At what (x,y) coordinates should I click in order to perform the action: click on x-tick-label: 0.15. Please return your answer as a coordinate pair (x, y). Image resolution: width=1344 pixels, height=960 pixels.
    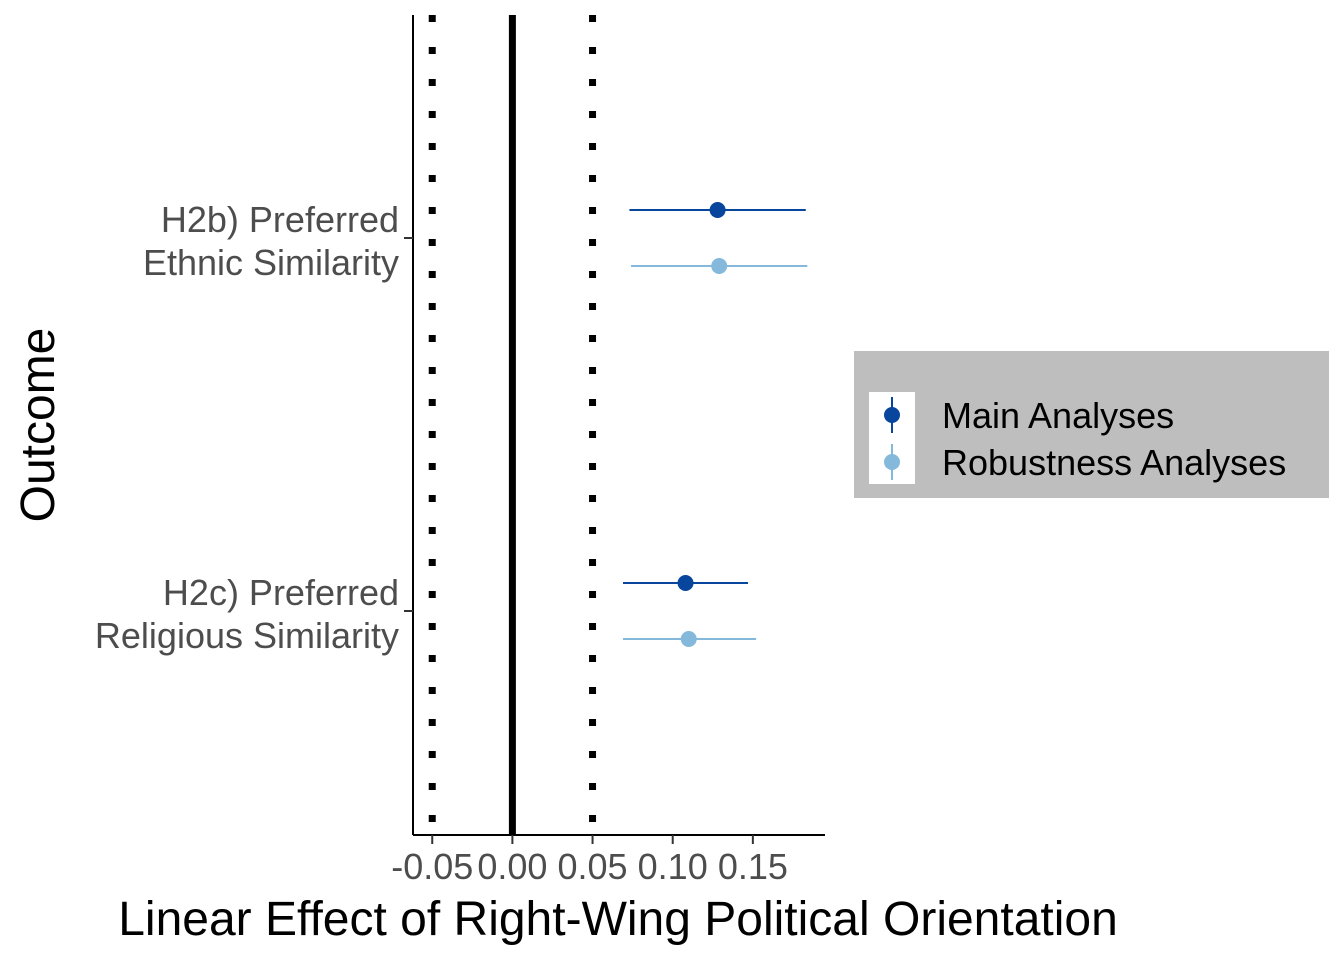
    Looking at the image, I should click on (753, 866).